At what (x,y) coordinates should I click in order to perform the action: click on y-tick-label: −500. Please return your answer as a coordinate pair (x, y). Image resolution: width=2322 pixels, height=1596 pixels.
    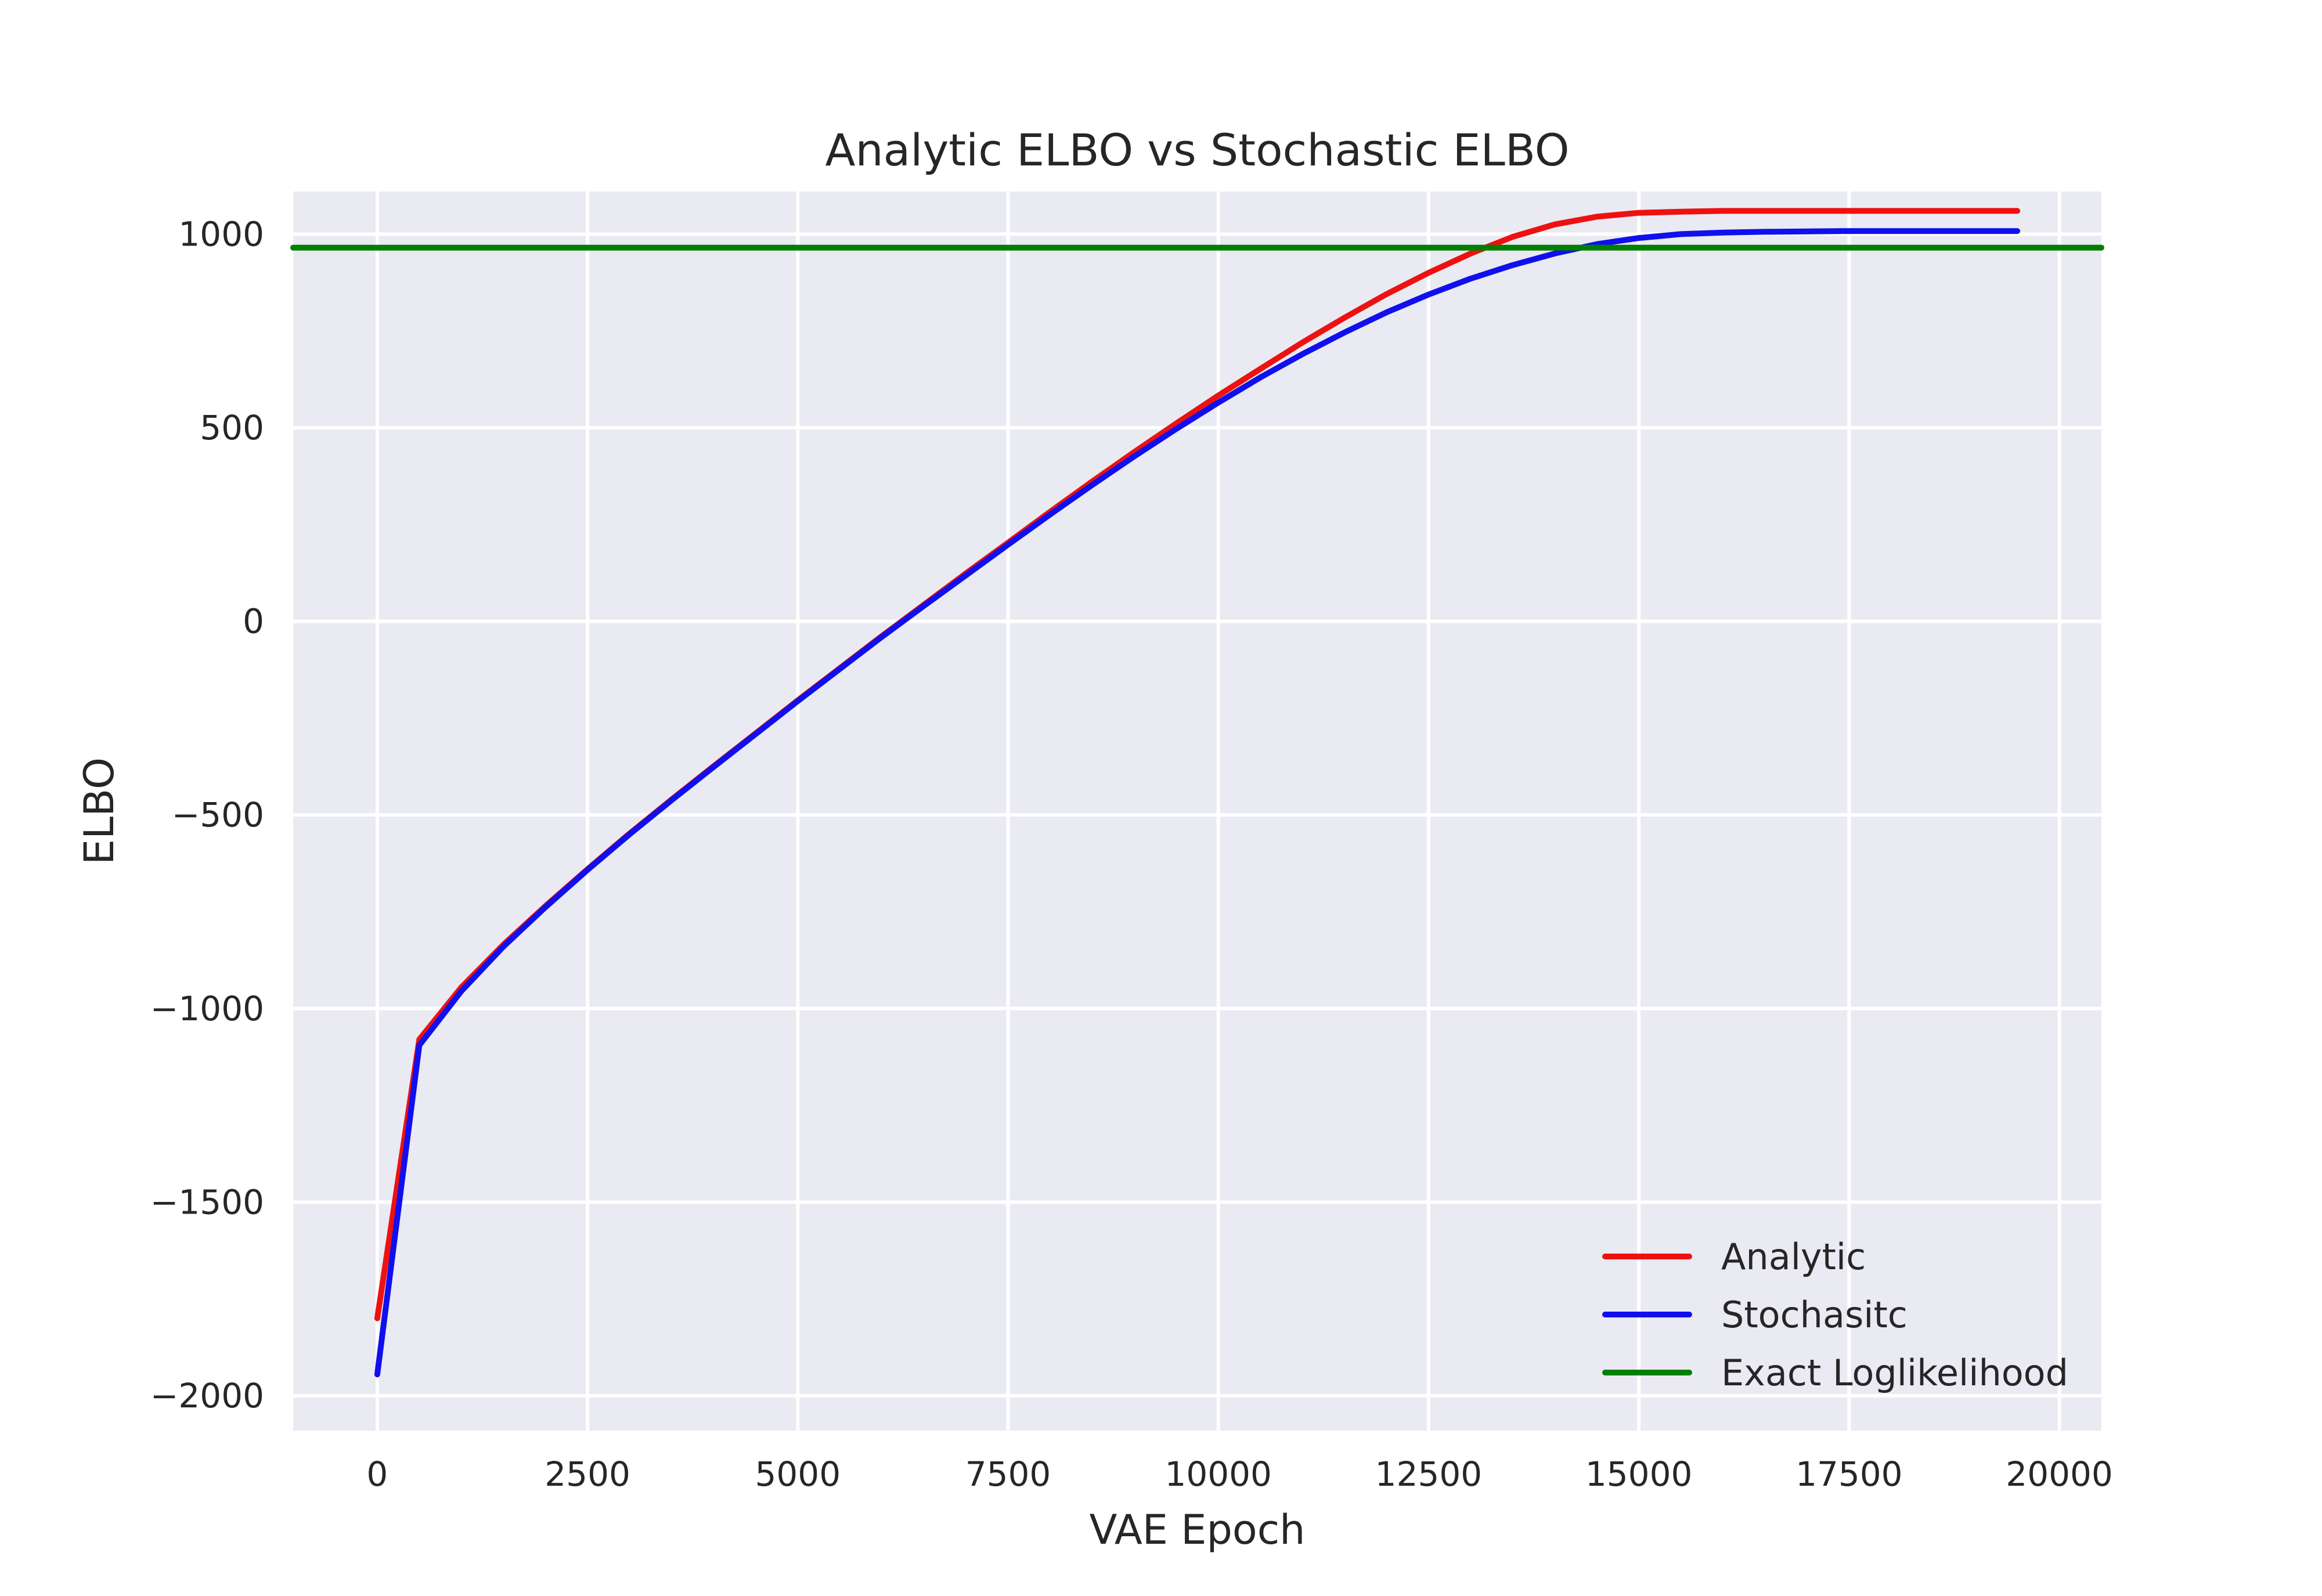
    Looking at the image, I should click on (218, 815).